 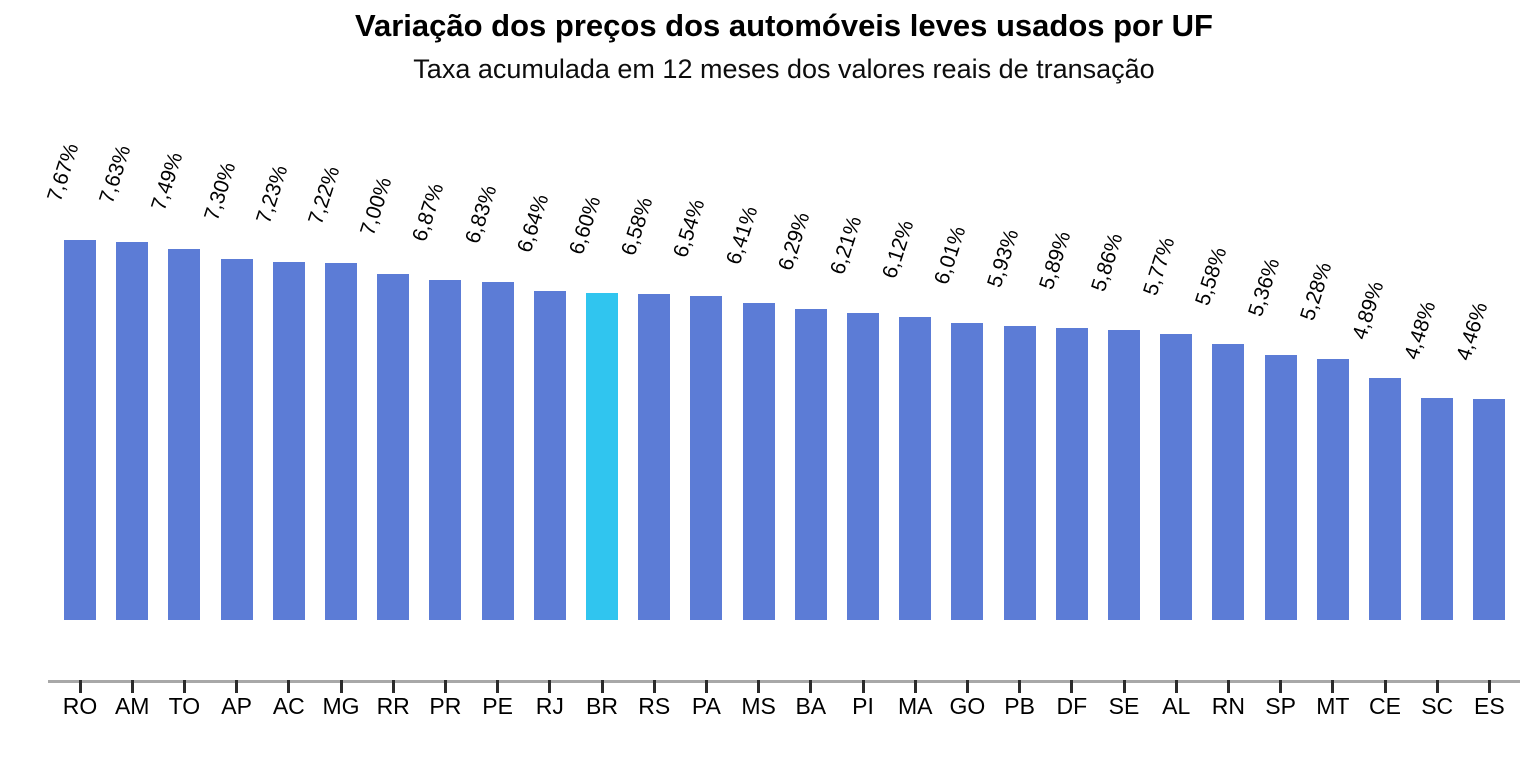 I want to click on bar-value-label-ba: 6,29%, so click(x=794, y=241).